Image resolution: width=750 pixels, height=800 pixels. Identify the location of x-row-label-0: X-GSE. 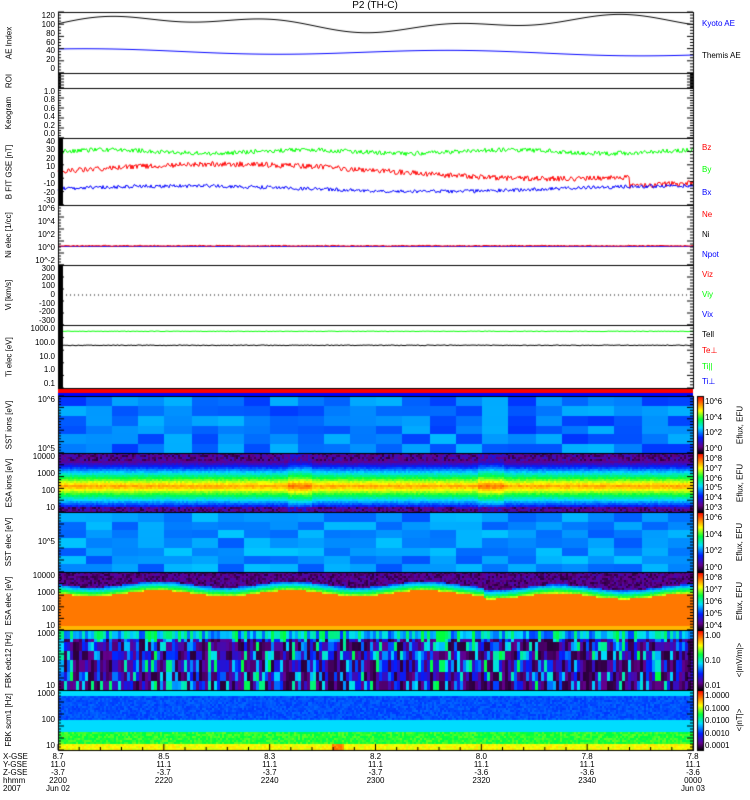
(15, 756).